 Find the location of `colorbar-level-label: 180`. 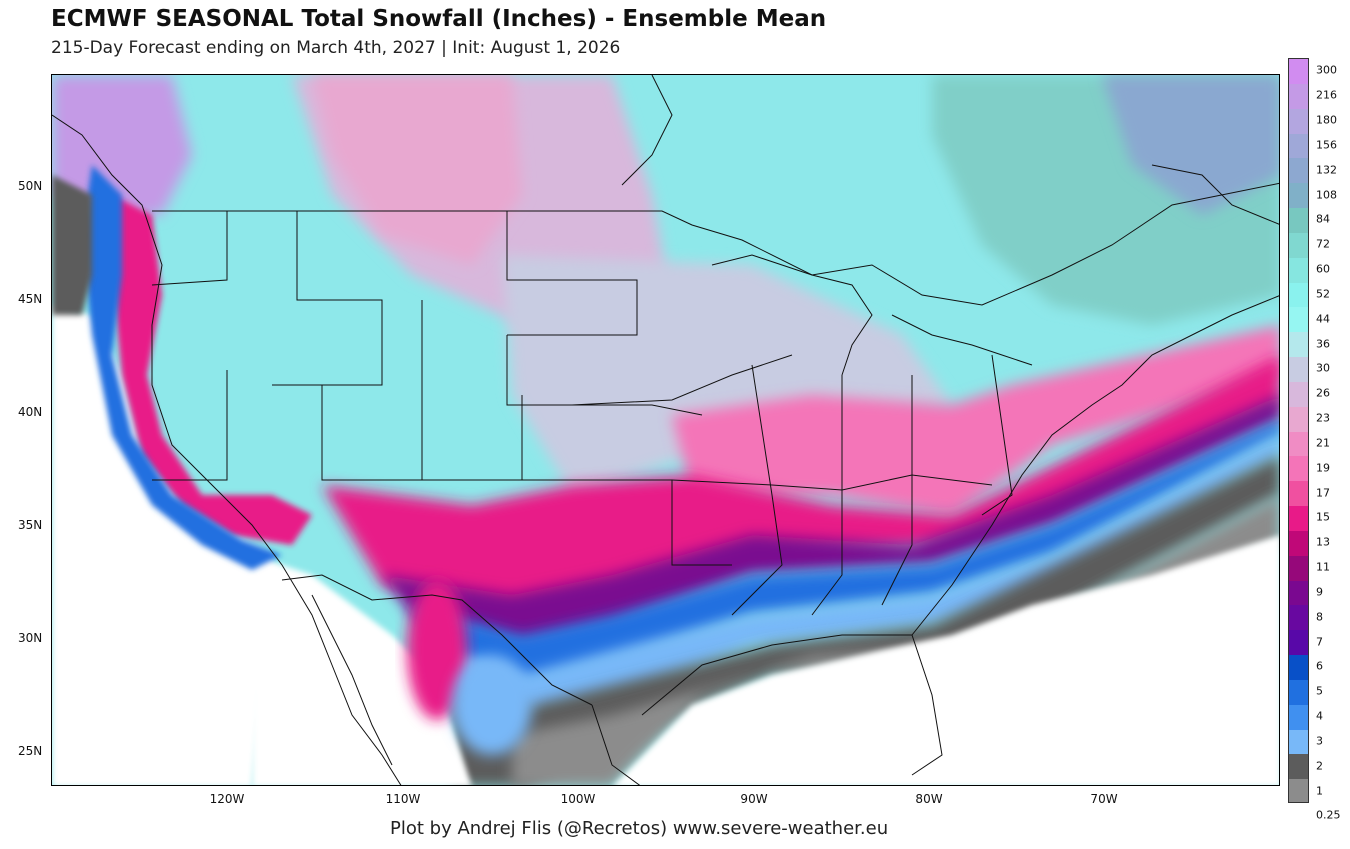

colorbar-level-label: 180 is located at coordinates (1326, 120).